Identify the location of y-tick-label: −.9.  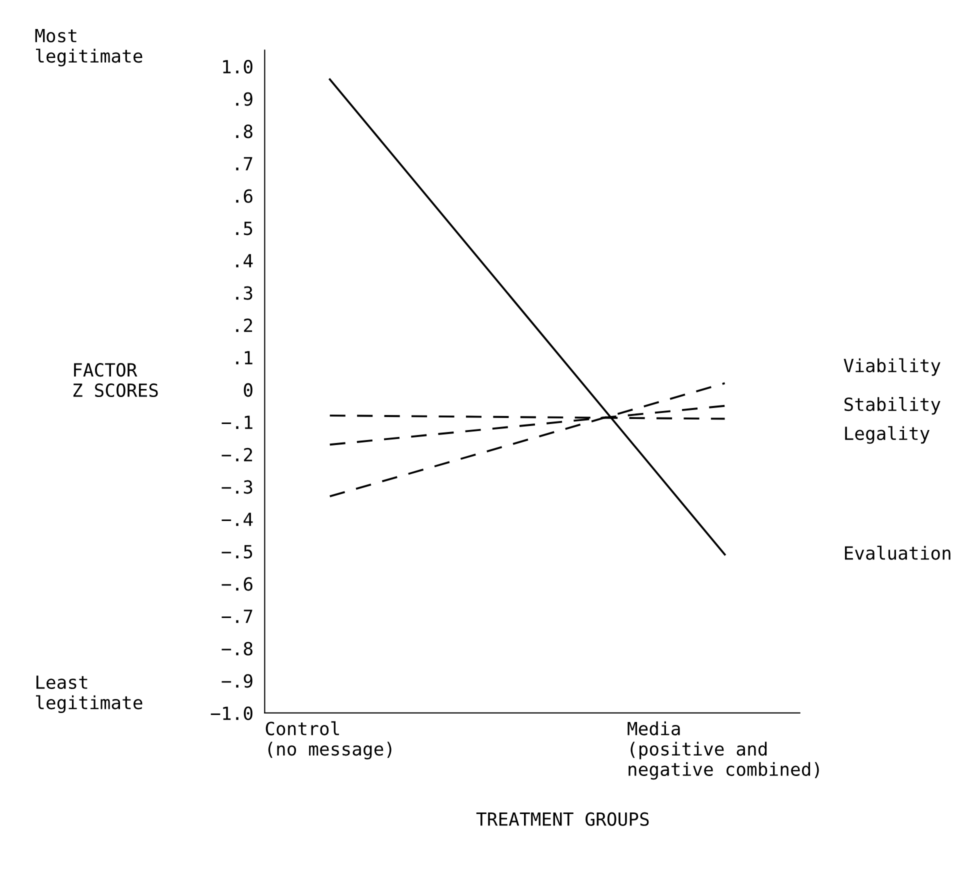
(237, 681).